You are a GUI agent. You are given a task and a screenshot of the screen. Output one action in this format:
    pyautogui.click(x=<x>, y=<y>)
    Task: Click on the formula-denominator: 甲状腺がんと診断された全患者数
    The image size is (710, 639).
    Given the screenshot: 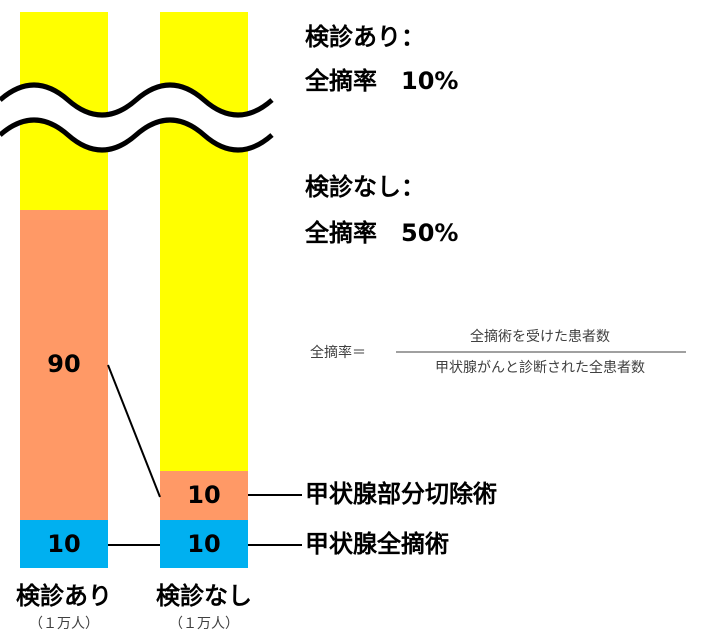 What is the action you would take?
    pyautogui.click(x=540, y=367)
    